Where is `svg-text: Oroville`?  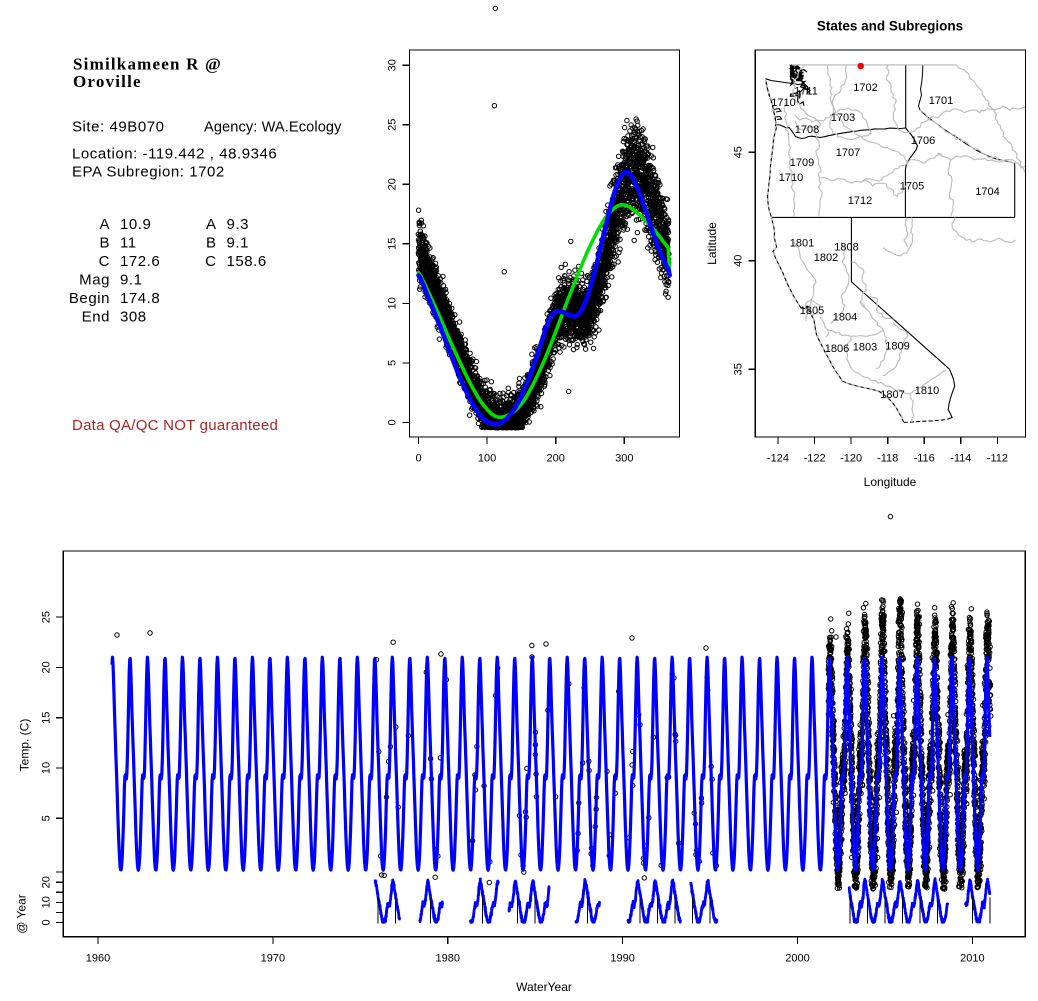 svg-text: Oroville is located at coordinates (107, 81).